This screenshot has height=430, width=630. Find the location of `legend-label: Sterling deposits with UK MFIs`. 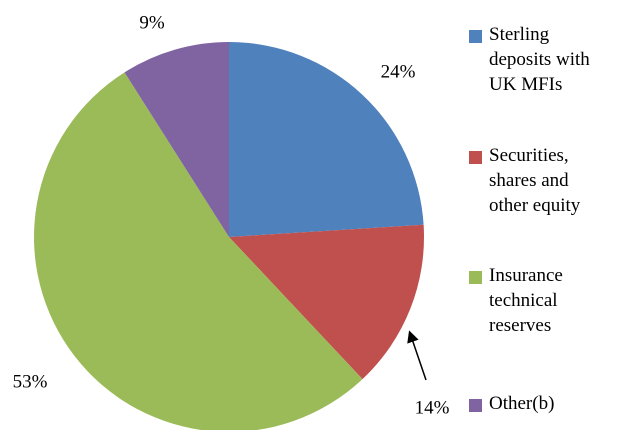

legend-label: Sterling deposits with UK MFIs is located at coordinates (542, 59).